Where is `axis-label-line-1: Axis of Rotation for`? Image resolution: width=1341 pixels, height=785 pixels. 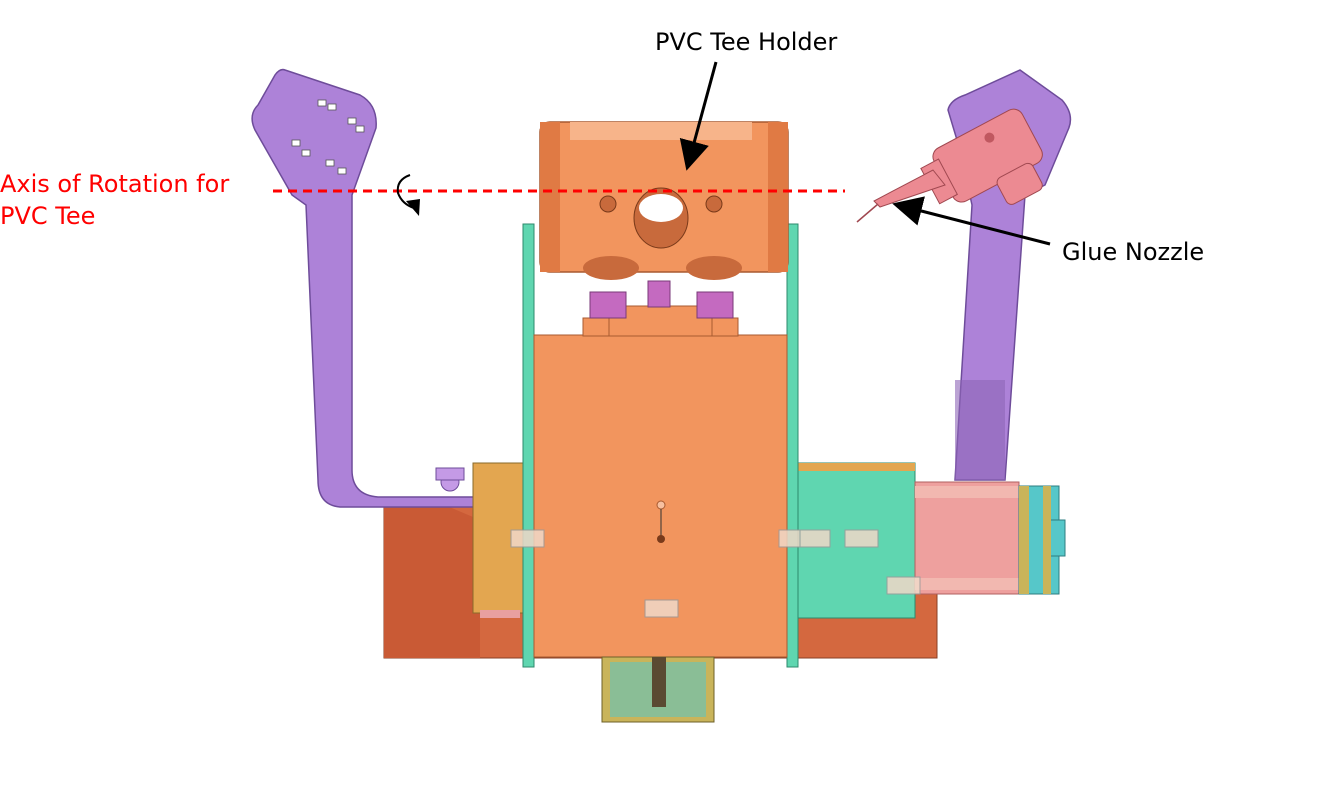 axis-label-line-1: Axis of Rotation for is located at coordinates (115, 184).